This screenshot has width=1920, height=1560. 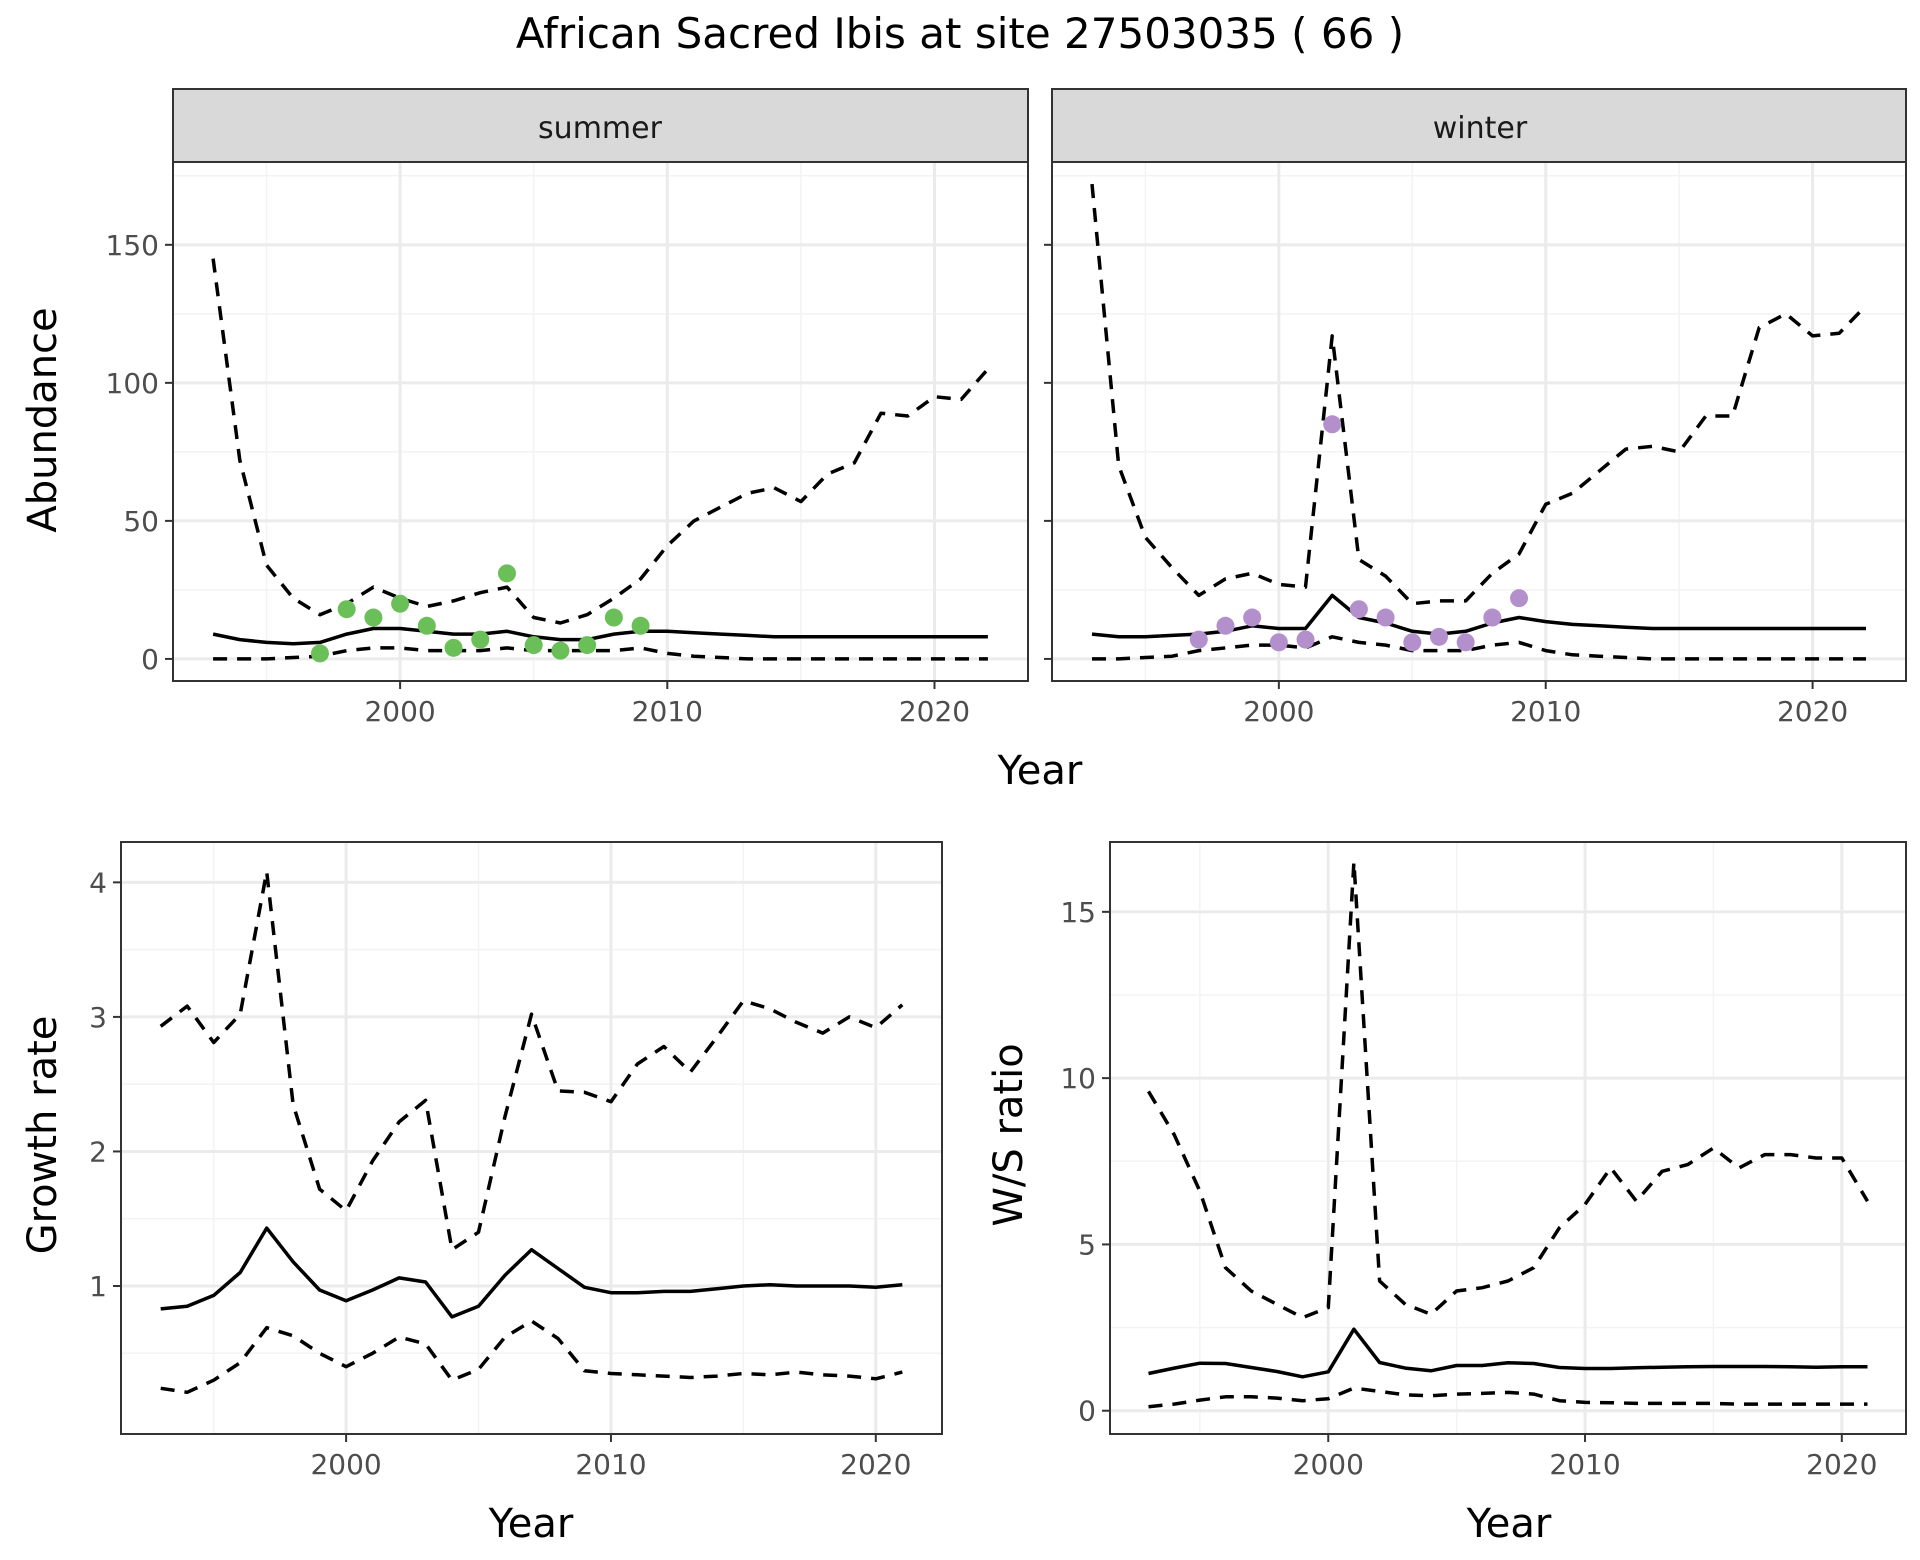 What do you see at coordinates (1479, 394) in the screenshot?
I see `winter-upper-ci-line` at bounding box center [1479, 394].